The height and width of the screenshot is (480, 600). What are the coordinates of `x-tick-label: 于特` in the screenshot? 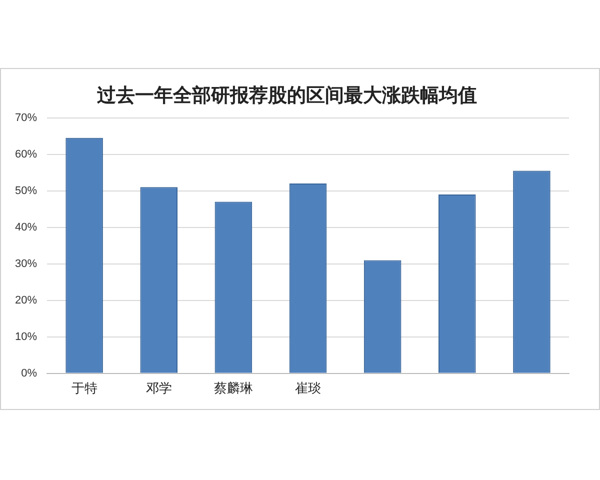 It's located at (84, 389).